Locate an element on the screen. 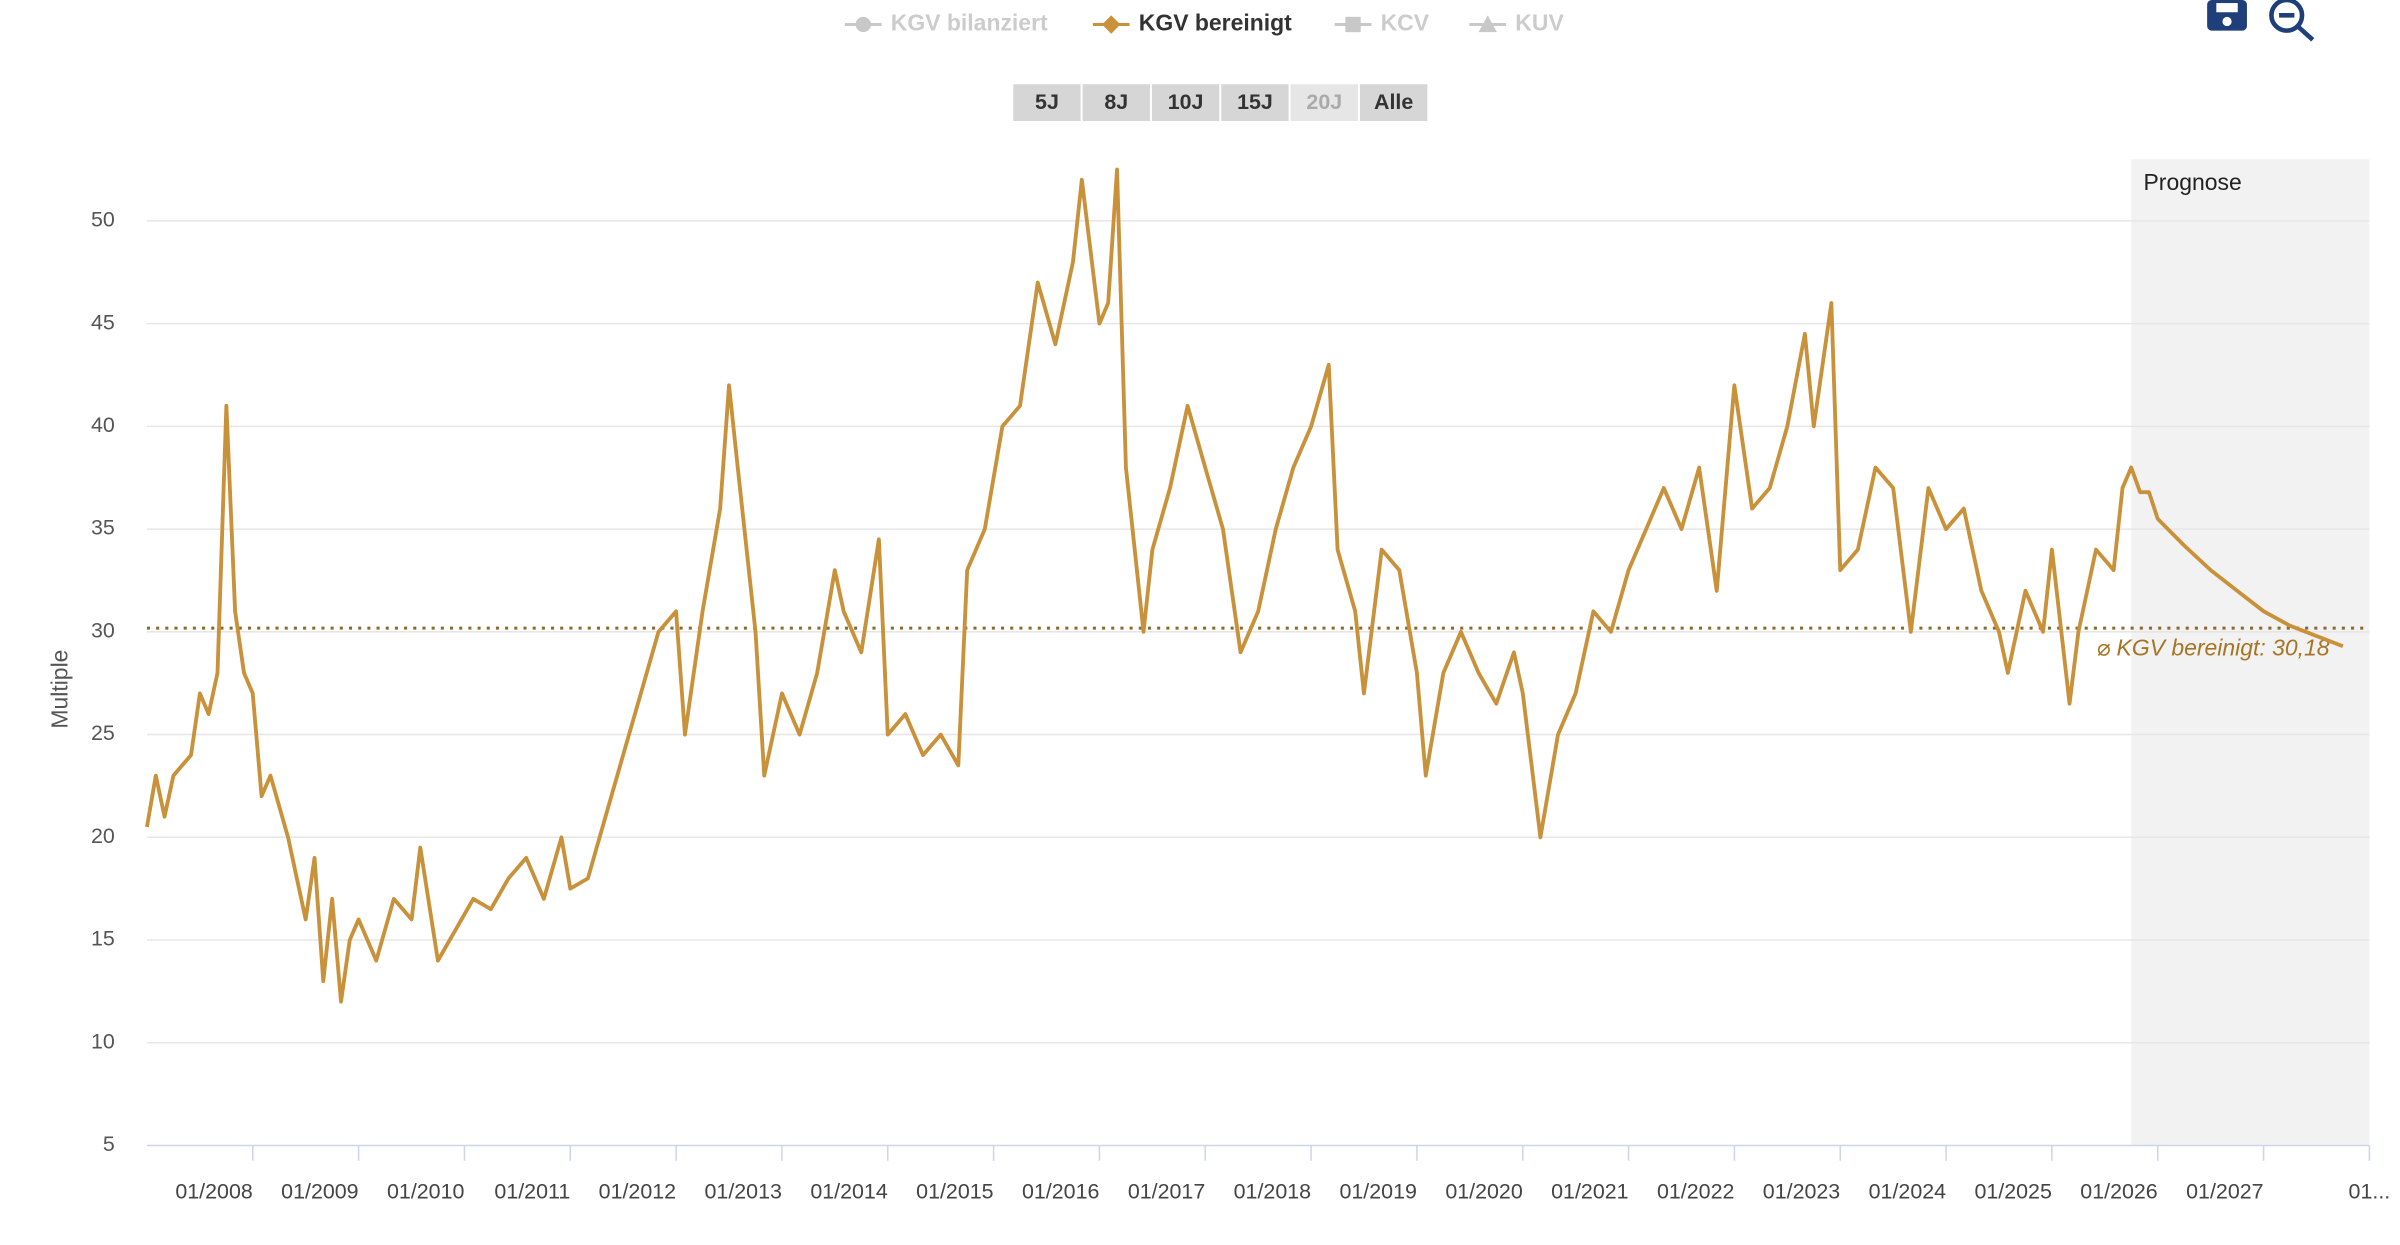 Image resolution: width=2400 pixels, height=1245 pixels. legend-label: KUV is located at coordinates (1539, 23).